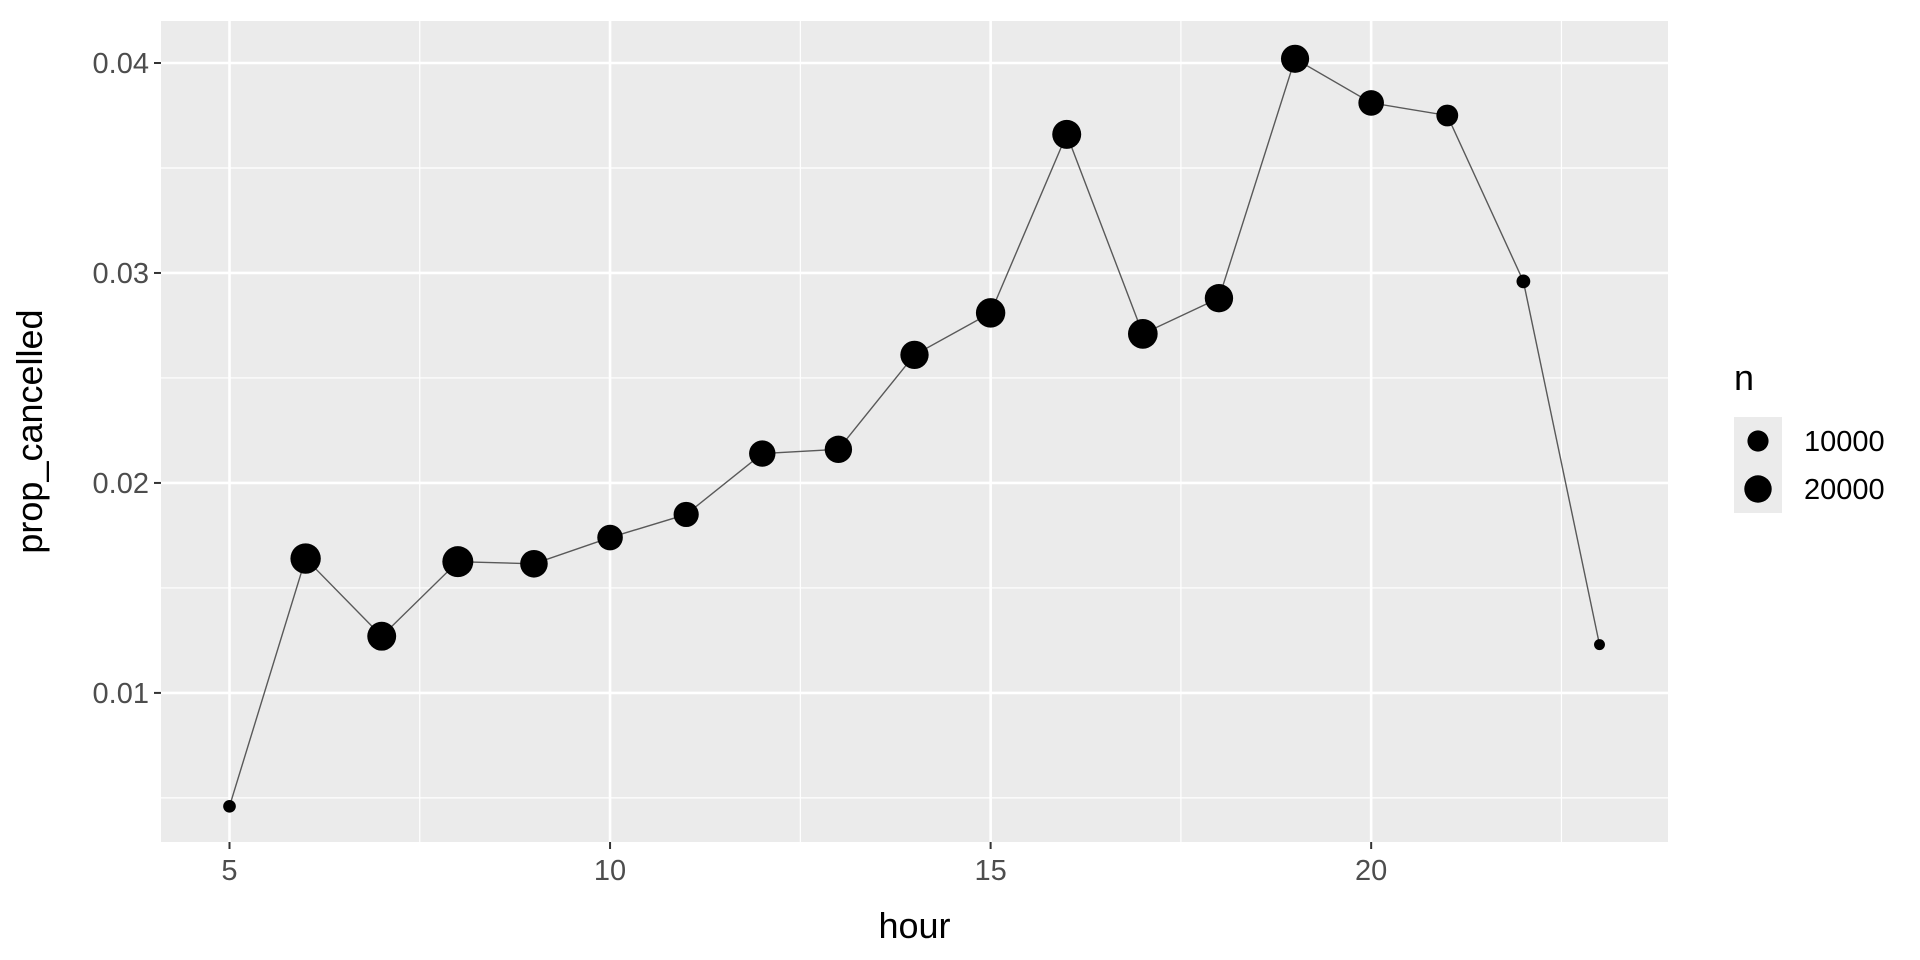  What do you see at coordinates (121, 274) in the screenshot?
I see `y-tick-label: 0.03` at bounding box center [121, 274].